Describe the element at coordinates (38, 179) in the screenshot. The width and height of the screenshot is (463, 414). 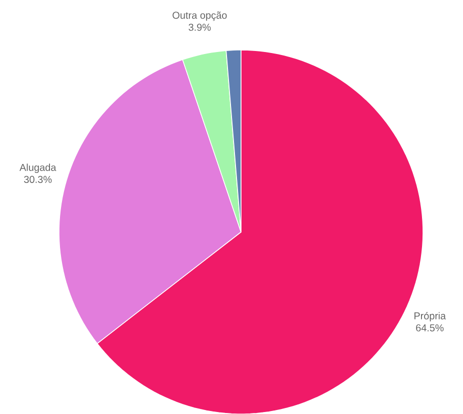
I see `data-label: 30.3%` at that location.